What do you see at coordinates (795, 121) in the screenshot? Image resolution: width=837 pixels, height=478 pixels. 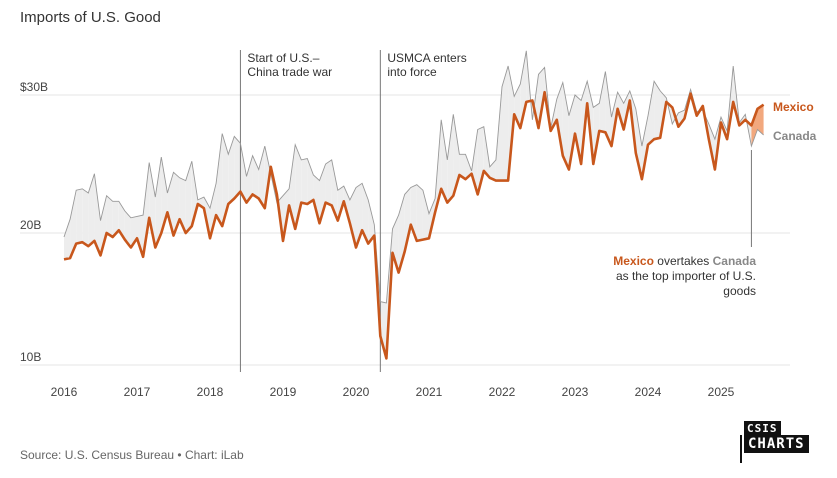 I see `legend: Mexico Canada` at bounding box center [795, 121].